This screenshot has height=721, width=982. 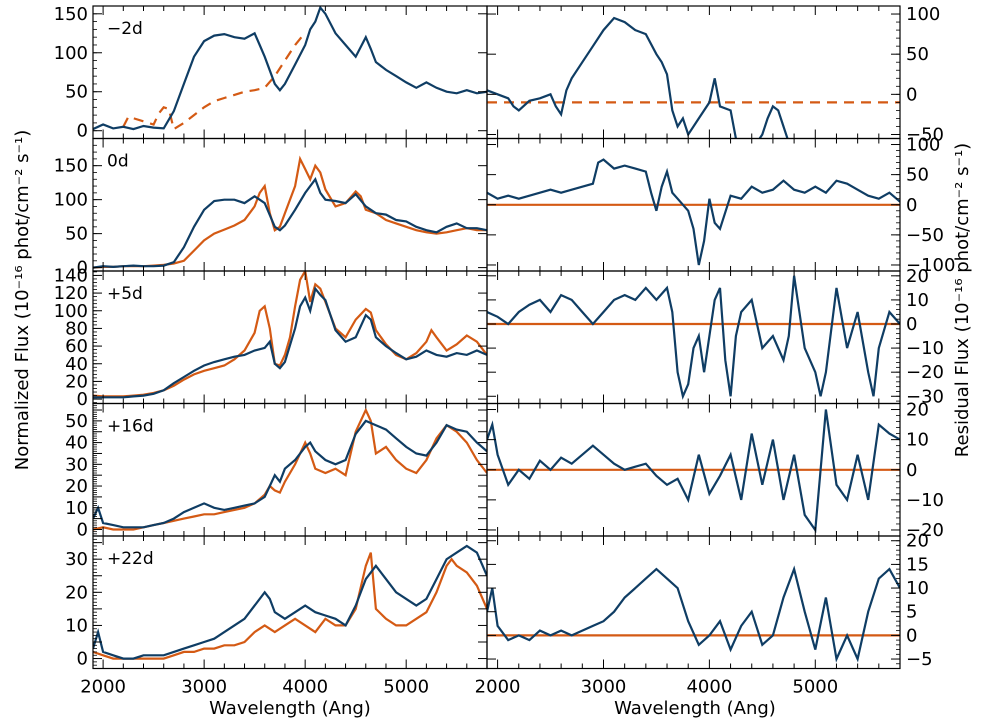 I want to click on epoch-label: +5d, so click(x=125, y=294).